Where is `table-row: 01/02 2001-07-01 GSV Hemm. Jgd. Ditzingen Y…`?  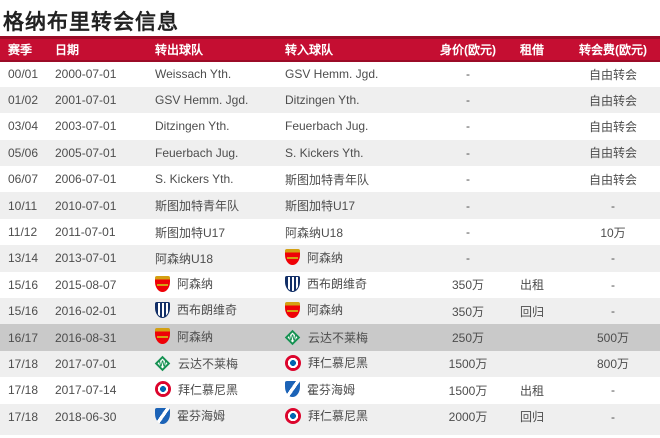 table-row: 01/02 2001-07-01 GSV Hemm. Jgd. Ditzingen Y… is located at coordinates (330, 100).